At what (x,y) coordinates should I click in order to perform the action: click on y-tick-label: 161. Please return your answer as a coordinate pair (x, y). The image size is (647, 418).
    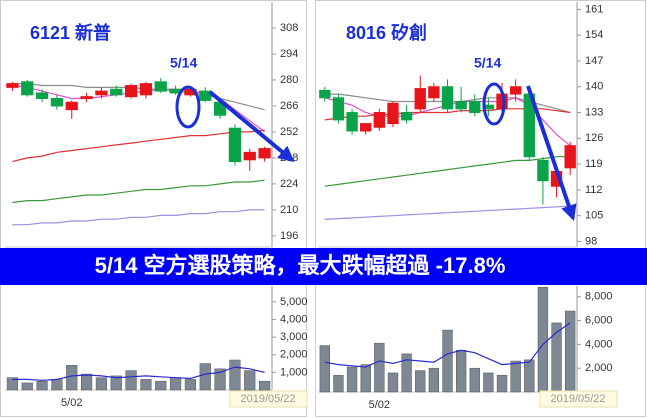
    Looking at the image, I should click on (594, 9).